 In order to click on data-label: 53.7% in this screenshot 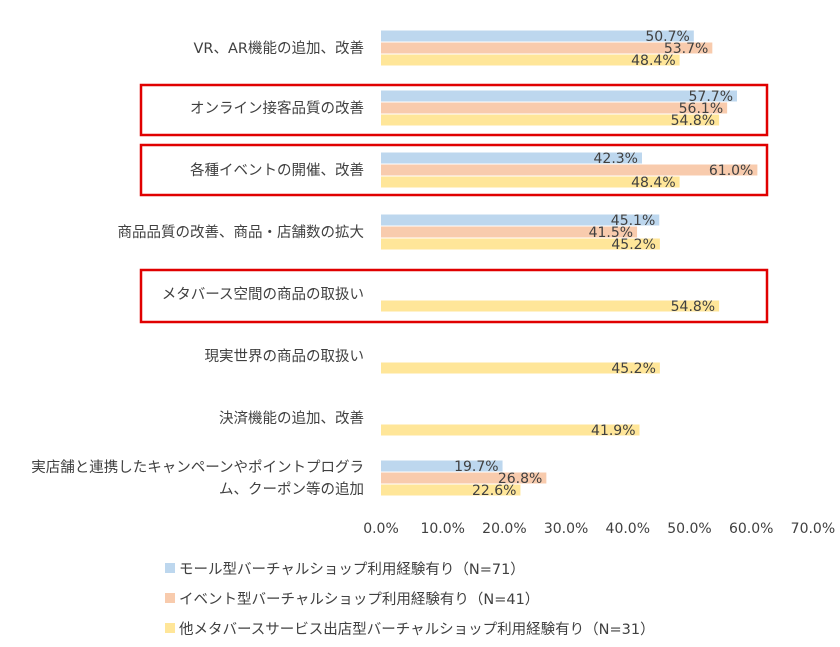, I will do `click(686, 49)`.